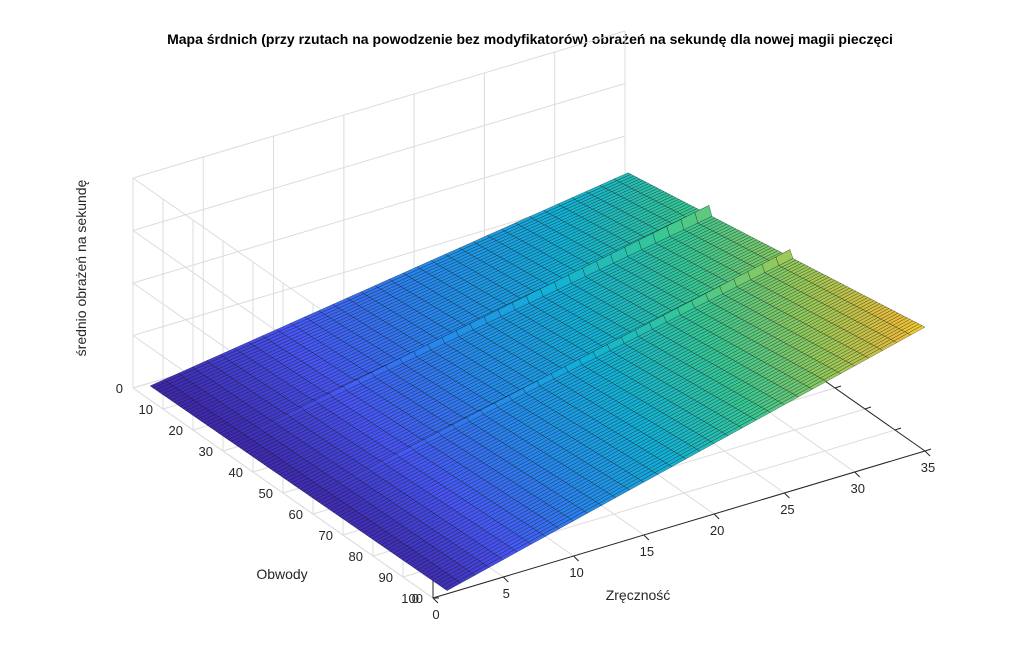  I want to click on x-tick-label: 15, so click(647, 551).